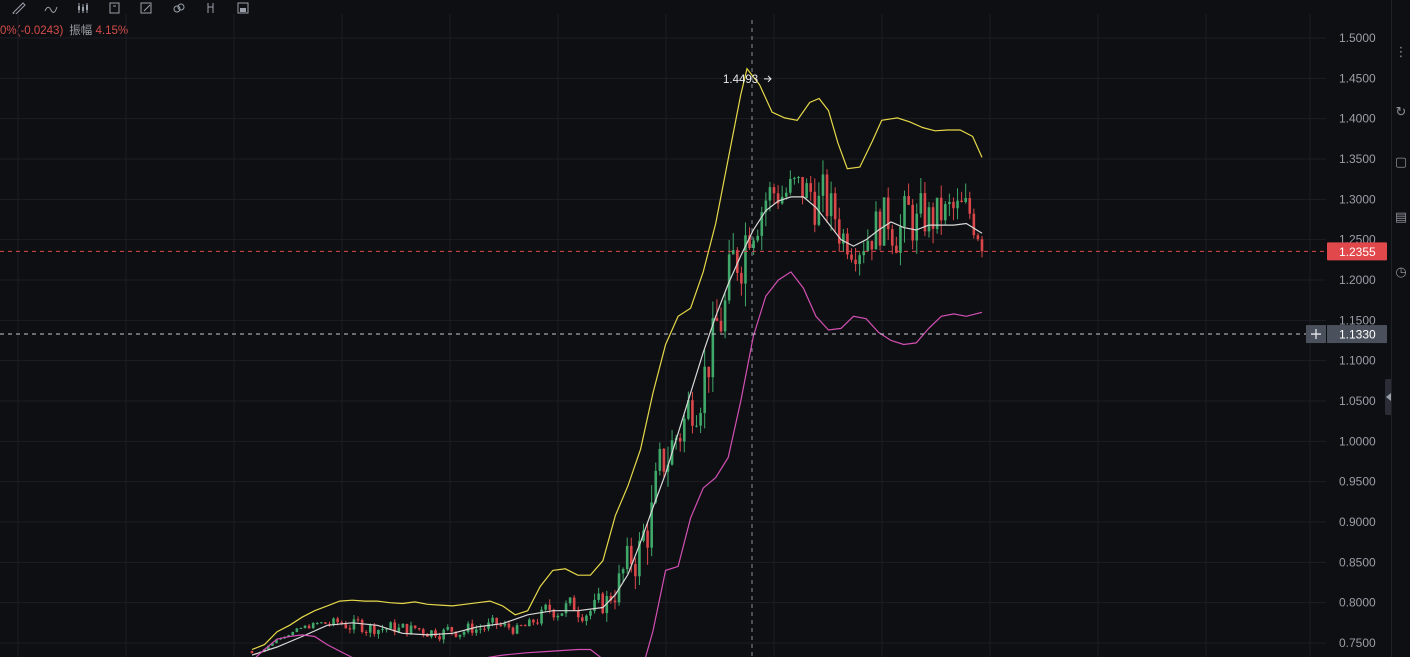 The height and width of the screenshot is (657, 1410). Describe the element at coordinates (211, 7) in the screenshot. I see `fork-icon` at that location.